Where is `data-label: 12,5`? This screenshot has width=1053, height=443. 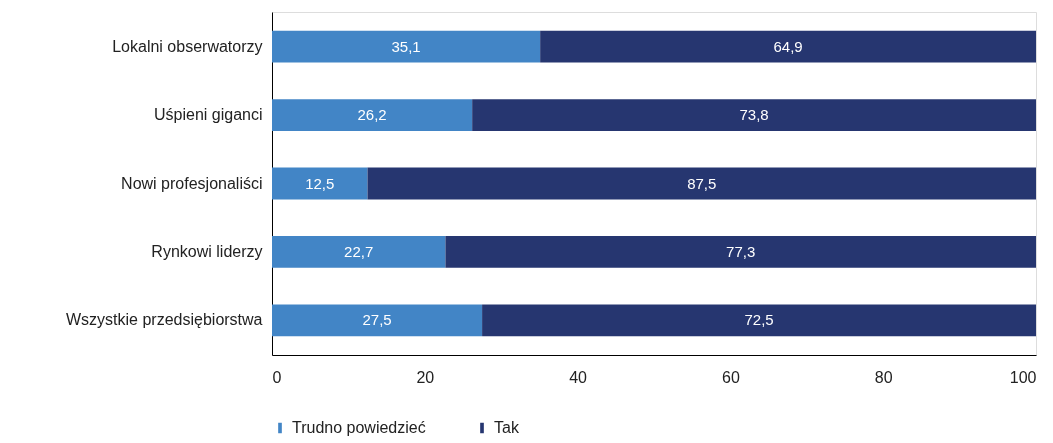
data-label: 12,5 is located at coordinates (320, 183).